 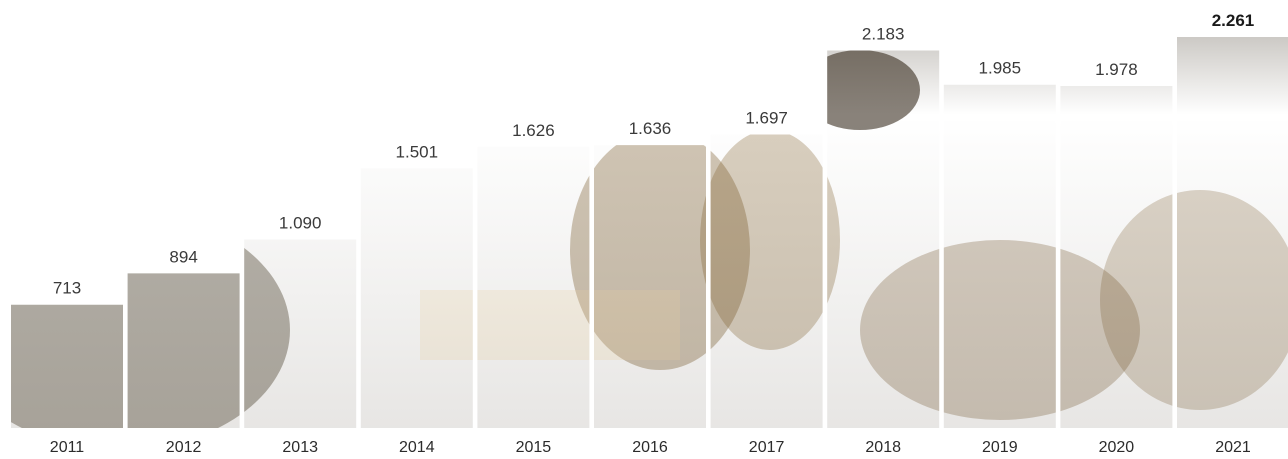 I want to click on tick-label-2015: 2015, so click(x=534, y=447).